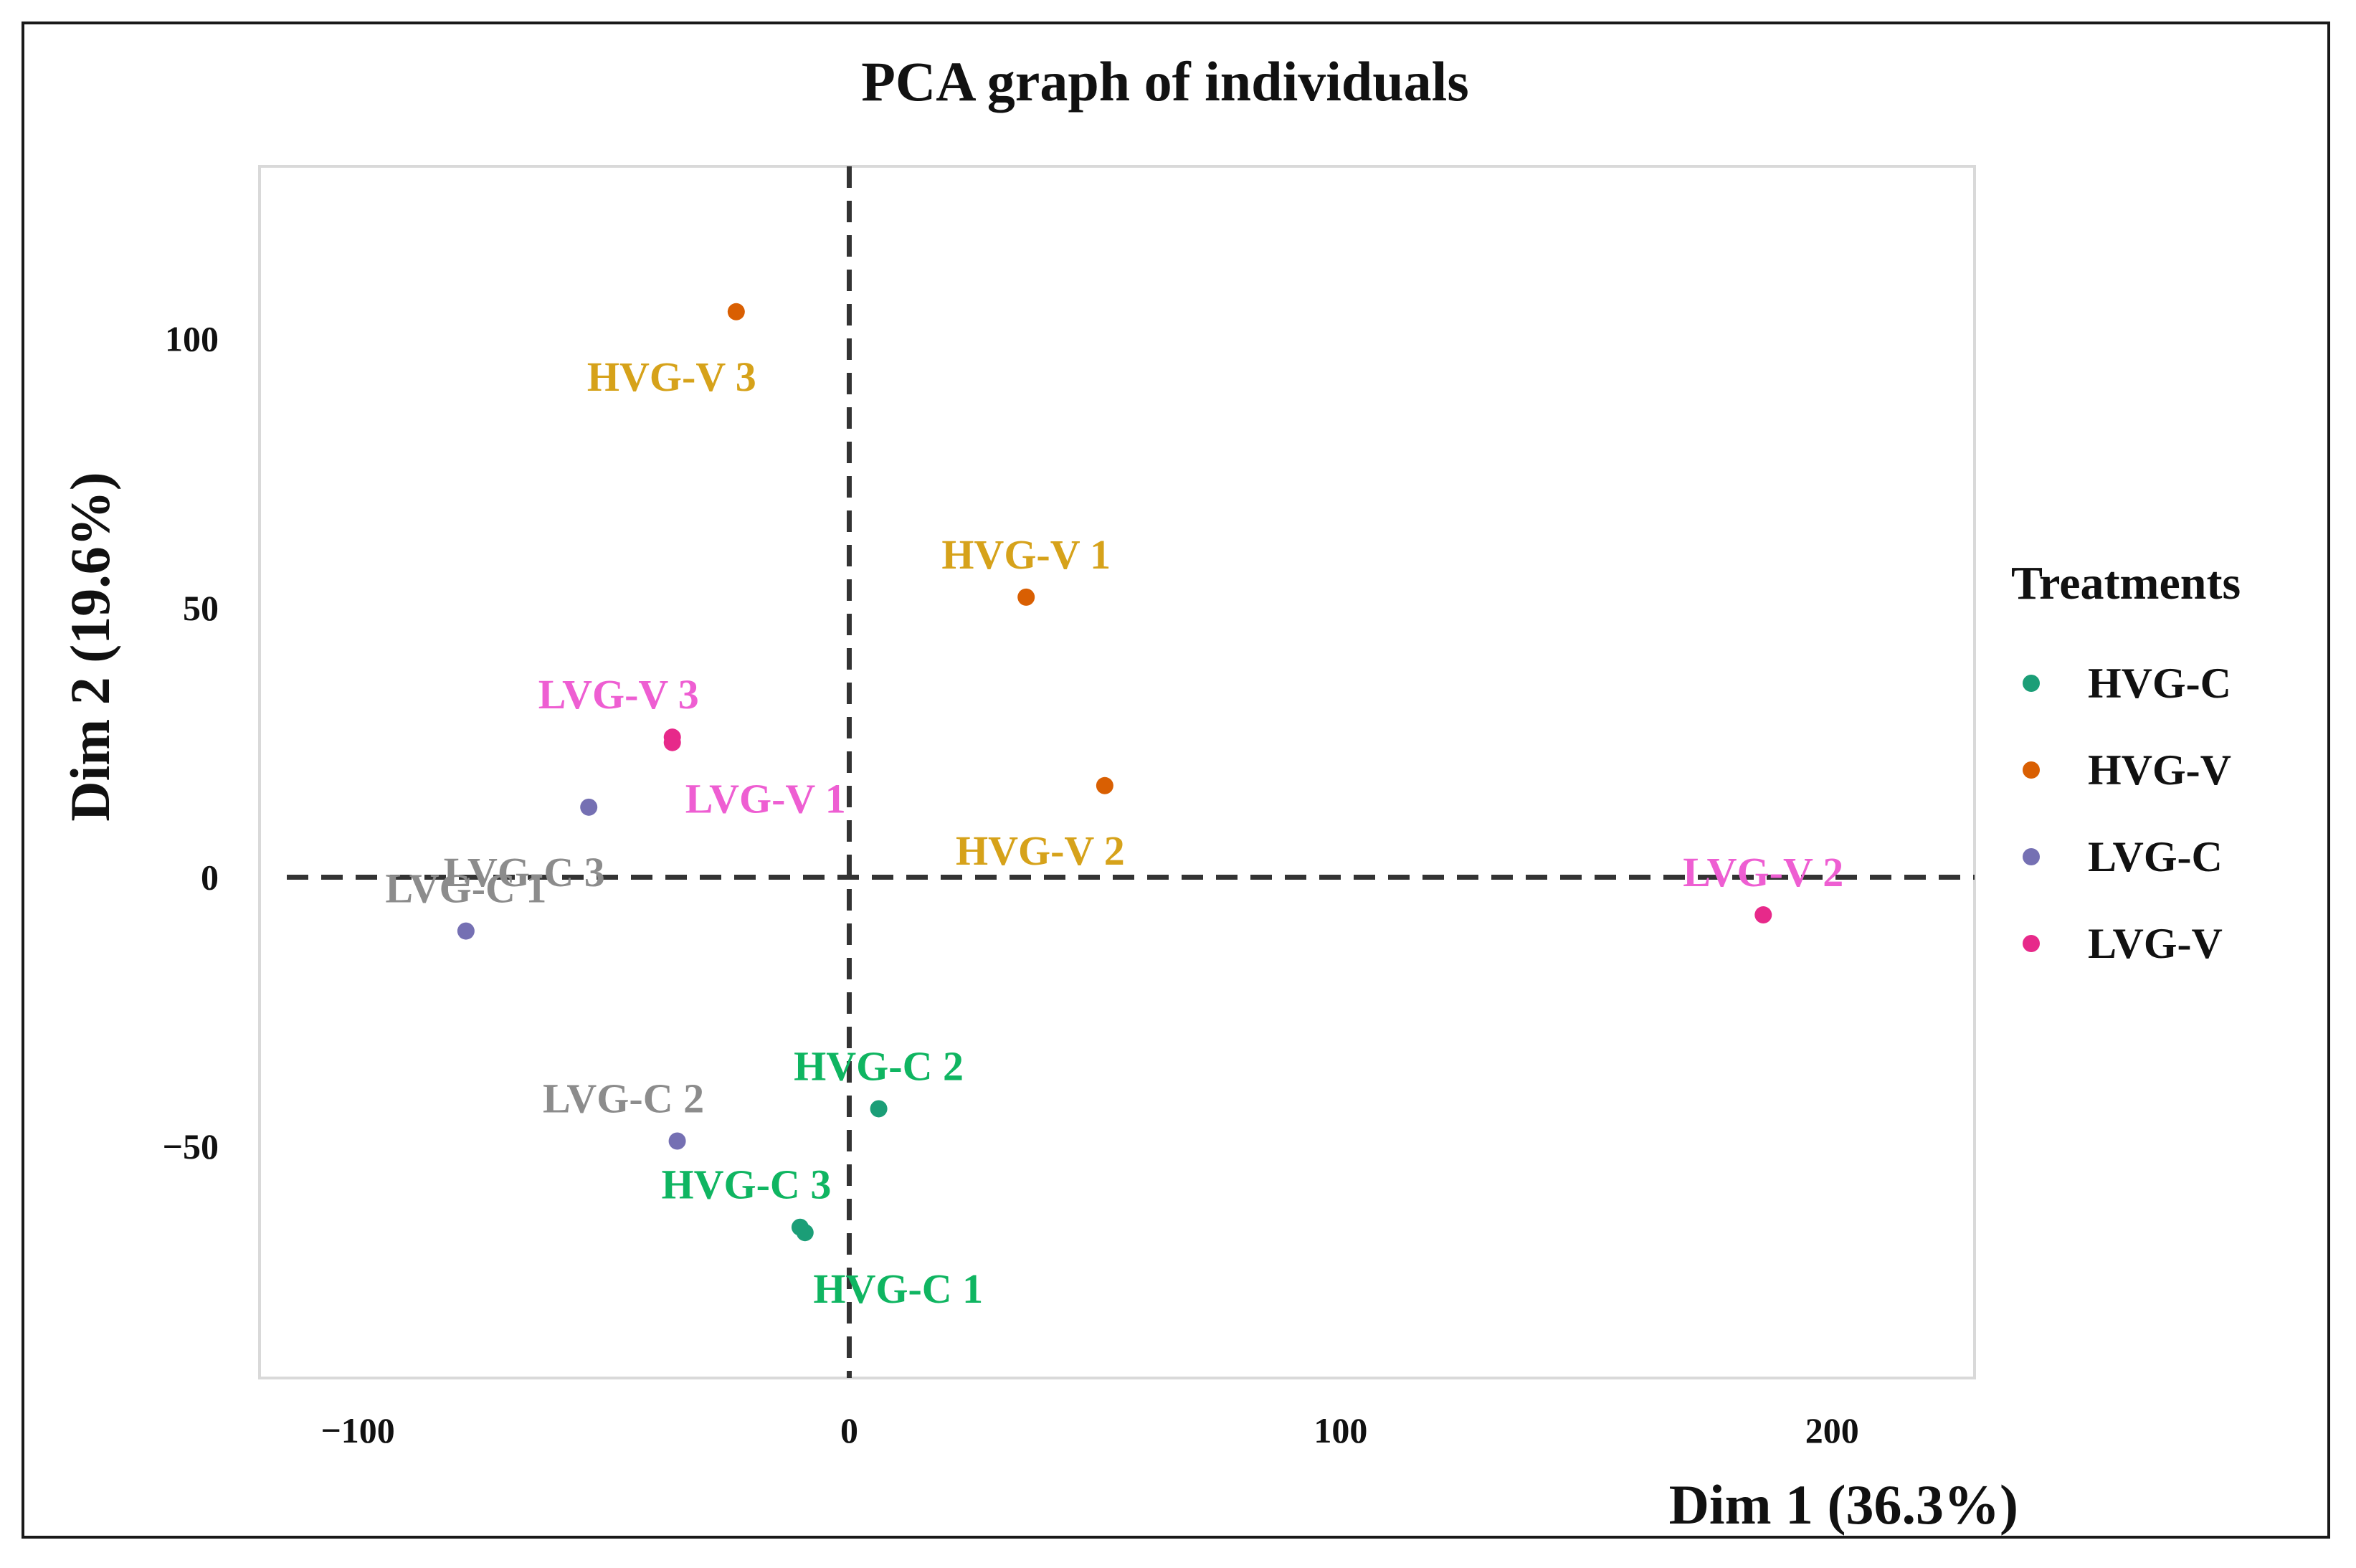 This screenshot has height=1568, width=2356. What do you see at coordinates (90, 646) in the screenshot?
I see `y-axis-title: Dim 2 (19.6%)` at bounding box center [90, 646].